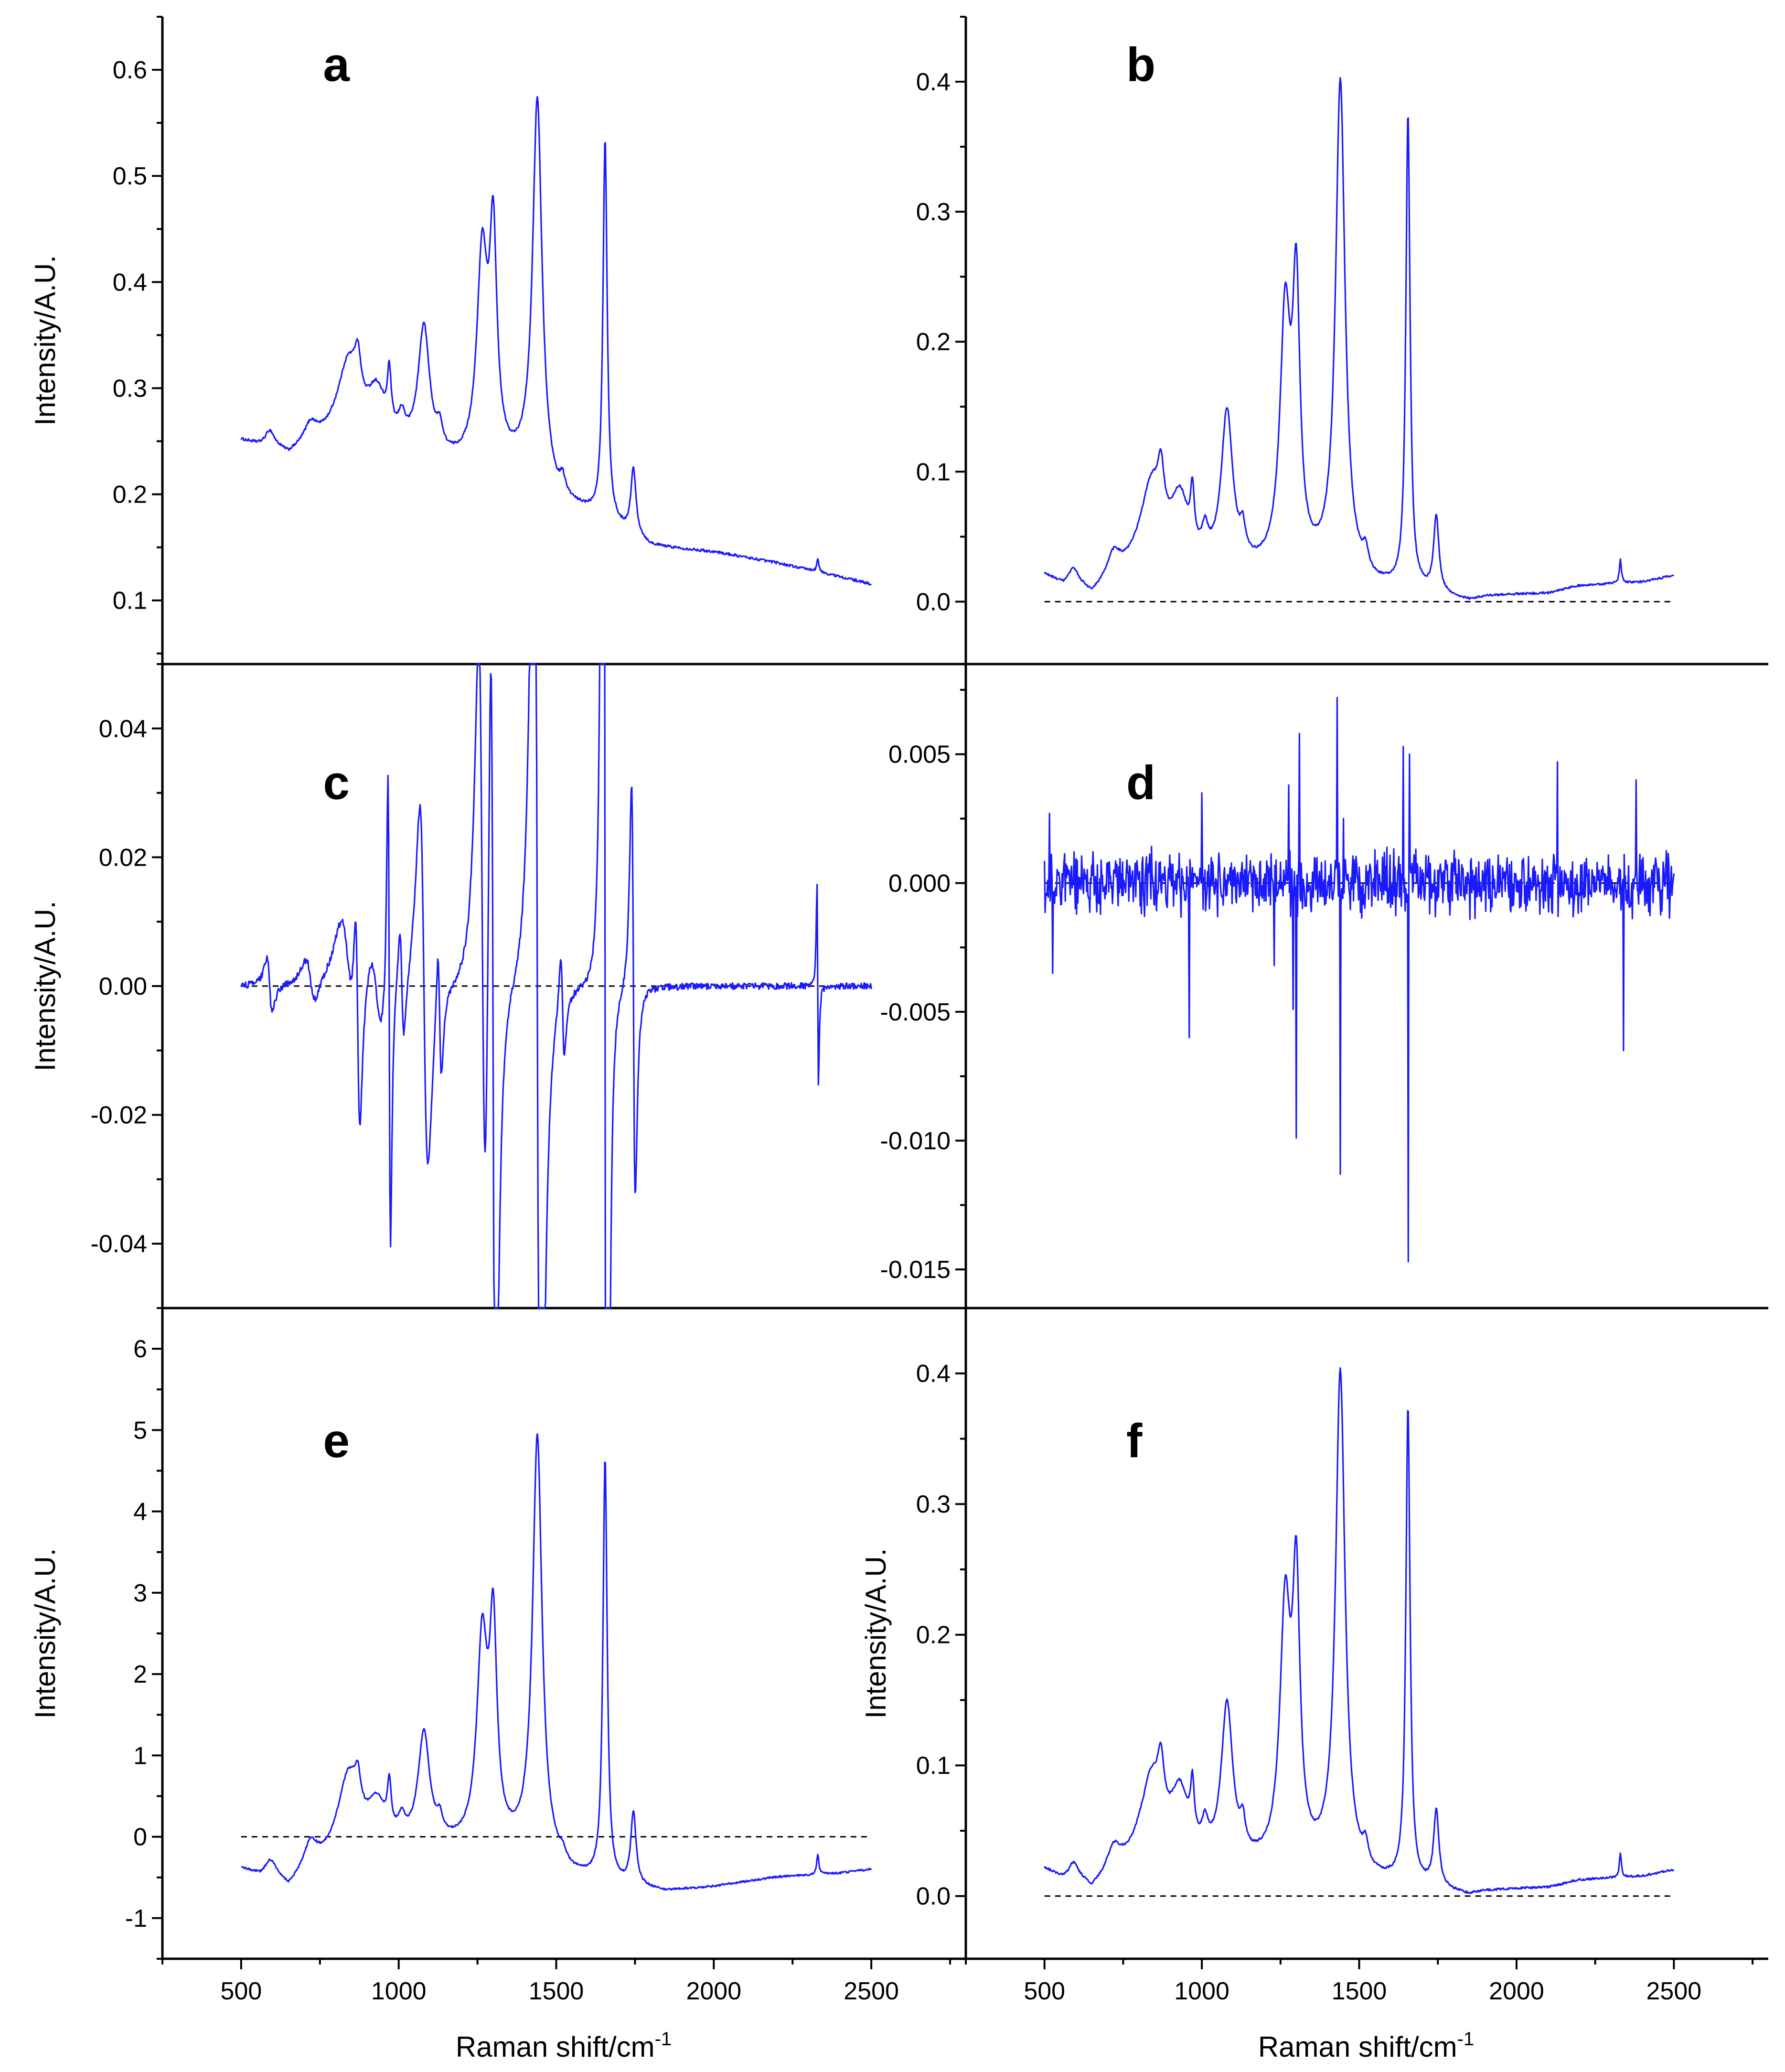 Image resolution: width=1785 pixels, height=2072 pixels. Describe the element at coordinates (919, 755) in the screenshot. I see `y-tick-label-d: 0.005` at that location.